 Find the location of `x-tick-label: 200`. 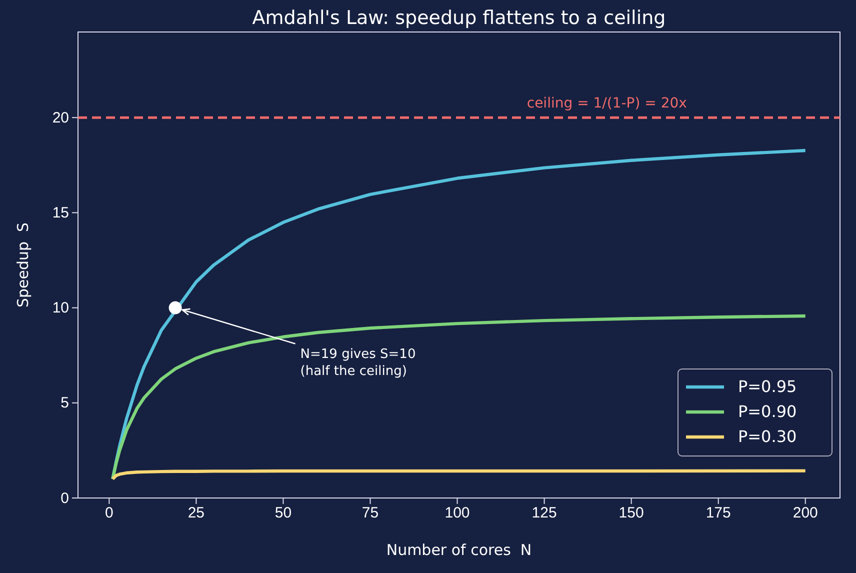

x-tick-label: 200 is located at coordinates (805, 513).